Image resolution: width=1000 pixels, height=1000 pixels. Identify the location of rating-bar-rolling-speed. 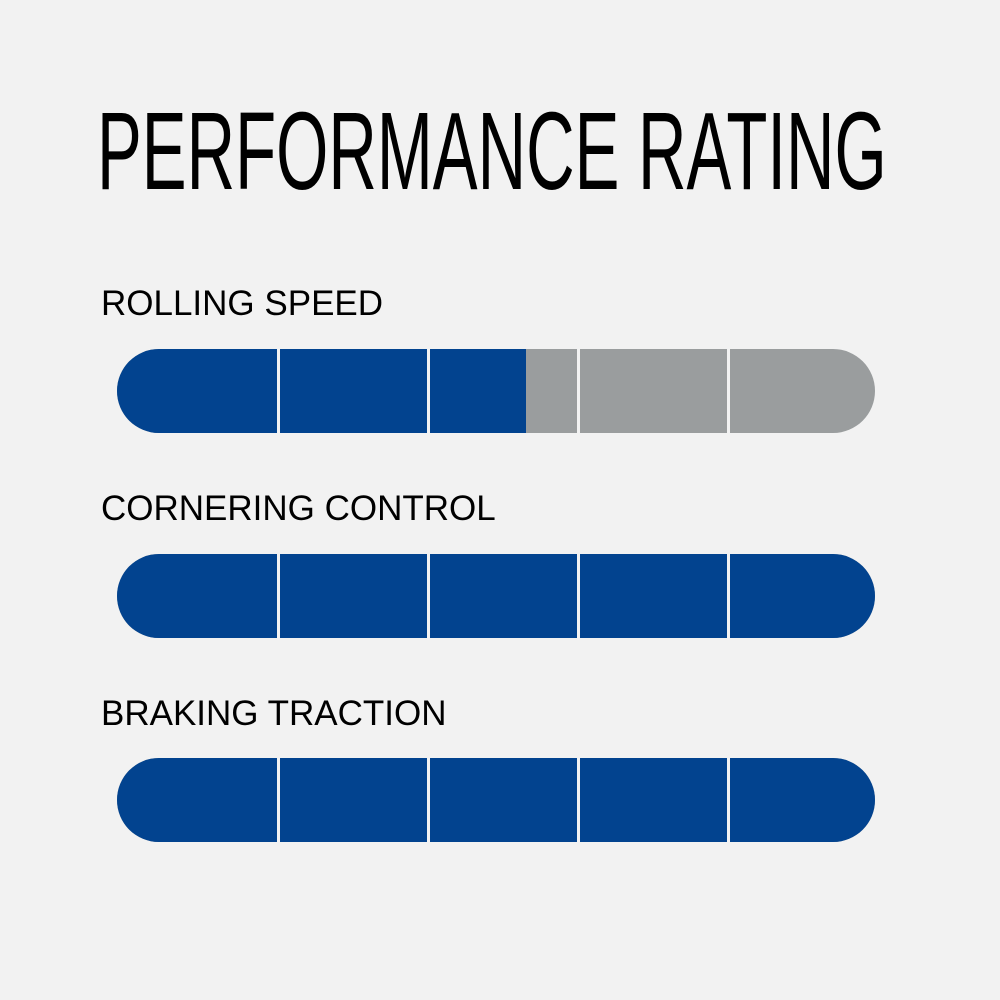
(496, 391).